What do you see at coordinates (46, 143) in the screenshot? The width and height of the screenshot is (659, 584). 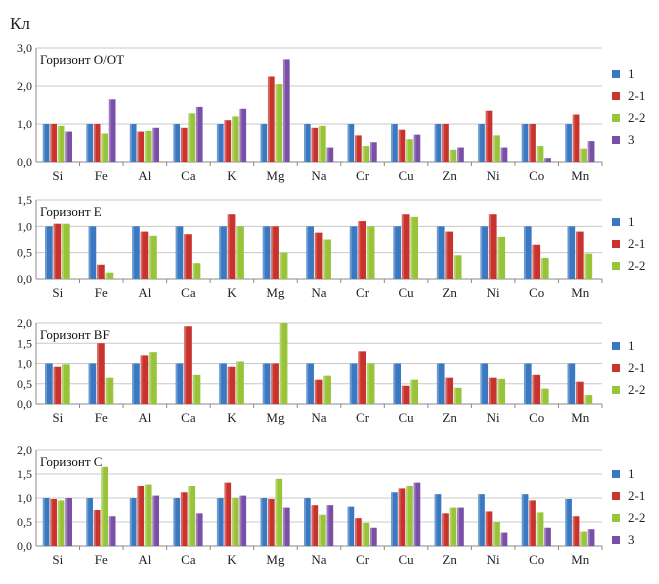 I see `bar-1-si` at bounding box center [46, 143].